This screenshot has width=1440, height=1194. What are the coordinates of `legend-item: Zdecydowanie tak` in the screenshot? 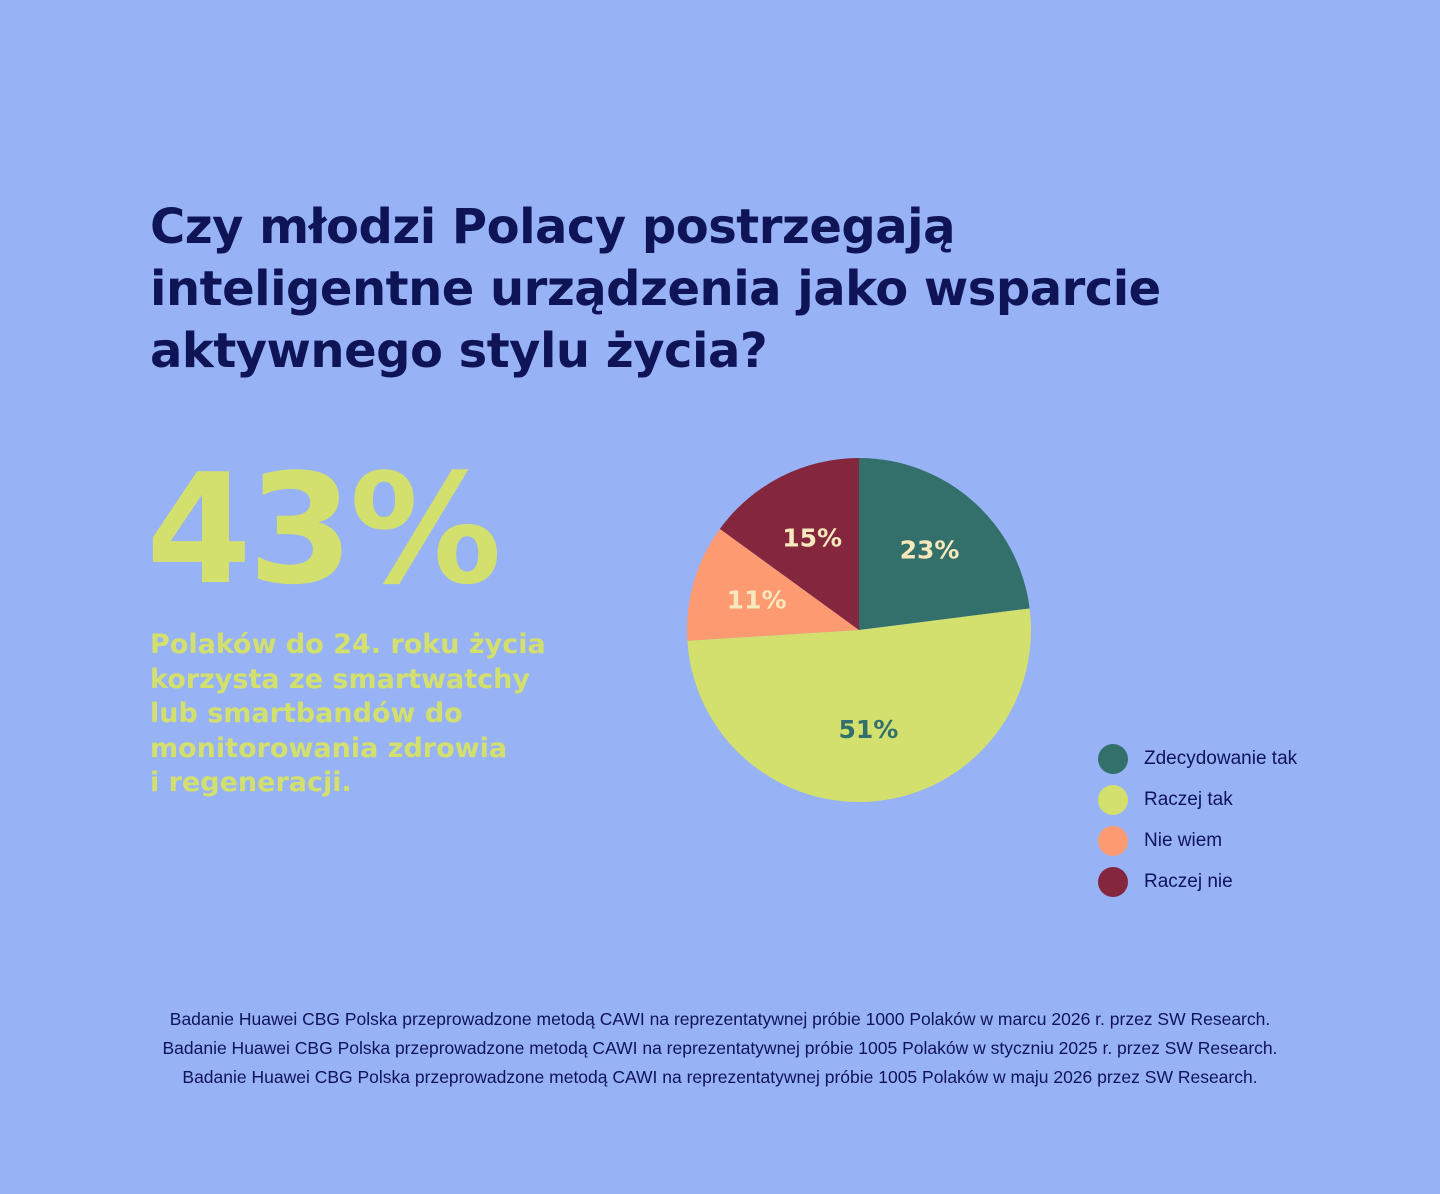 It's located at (1197, 758).